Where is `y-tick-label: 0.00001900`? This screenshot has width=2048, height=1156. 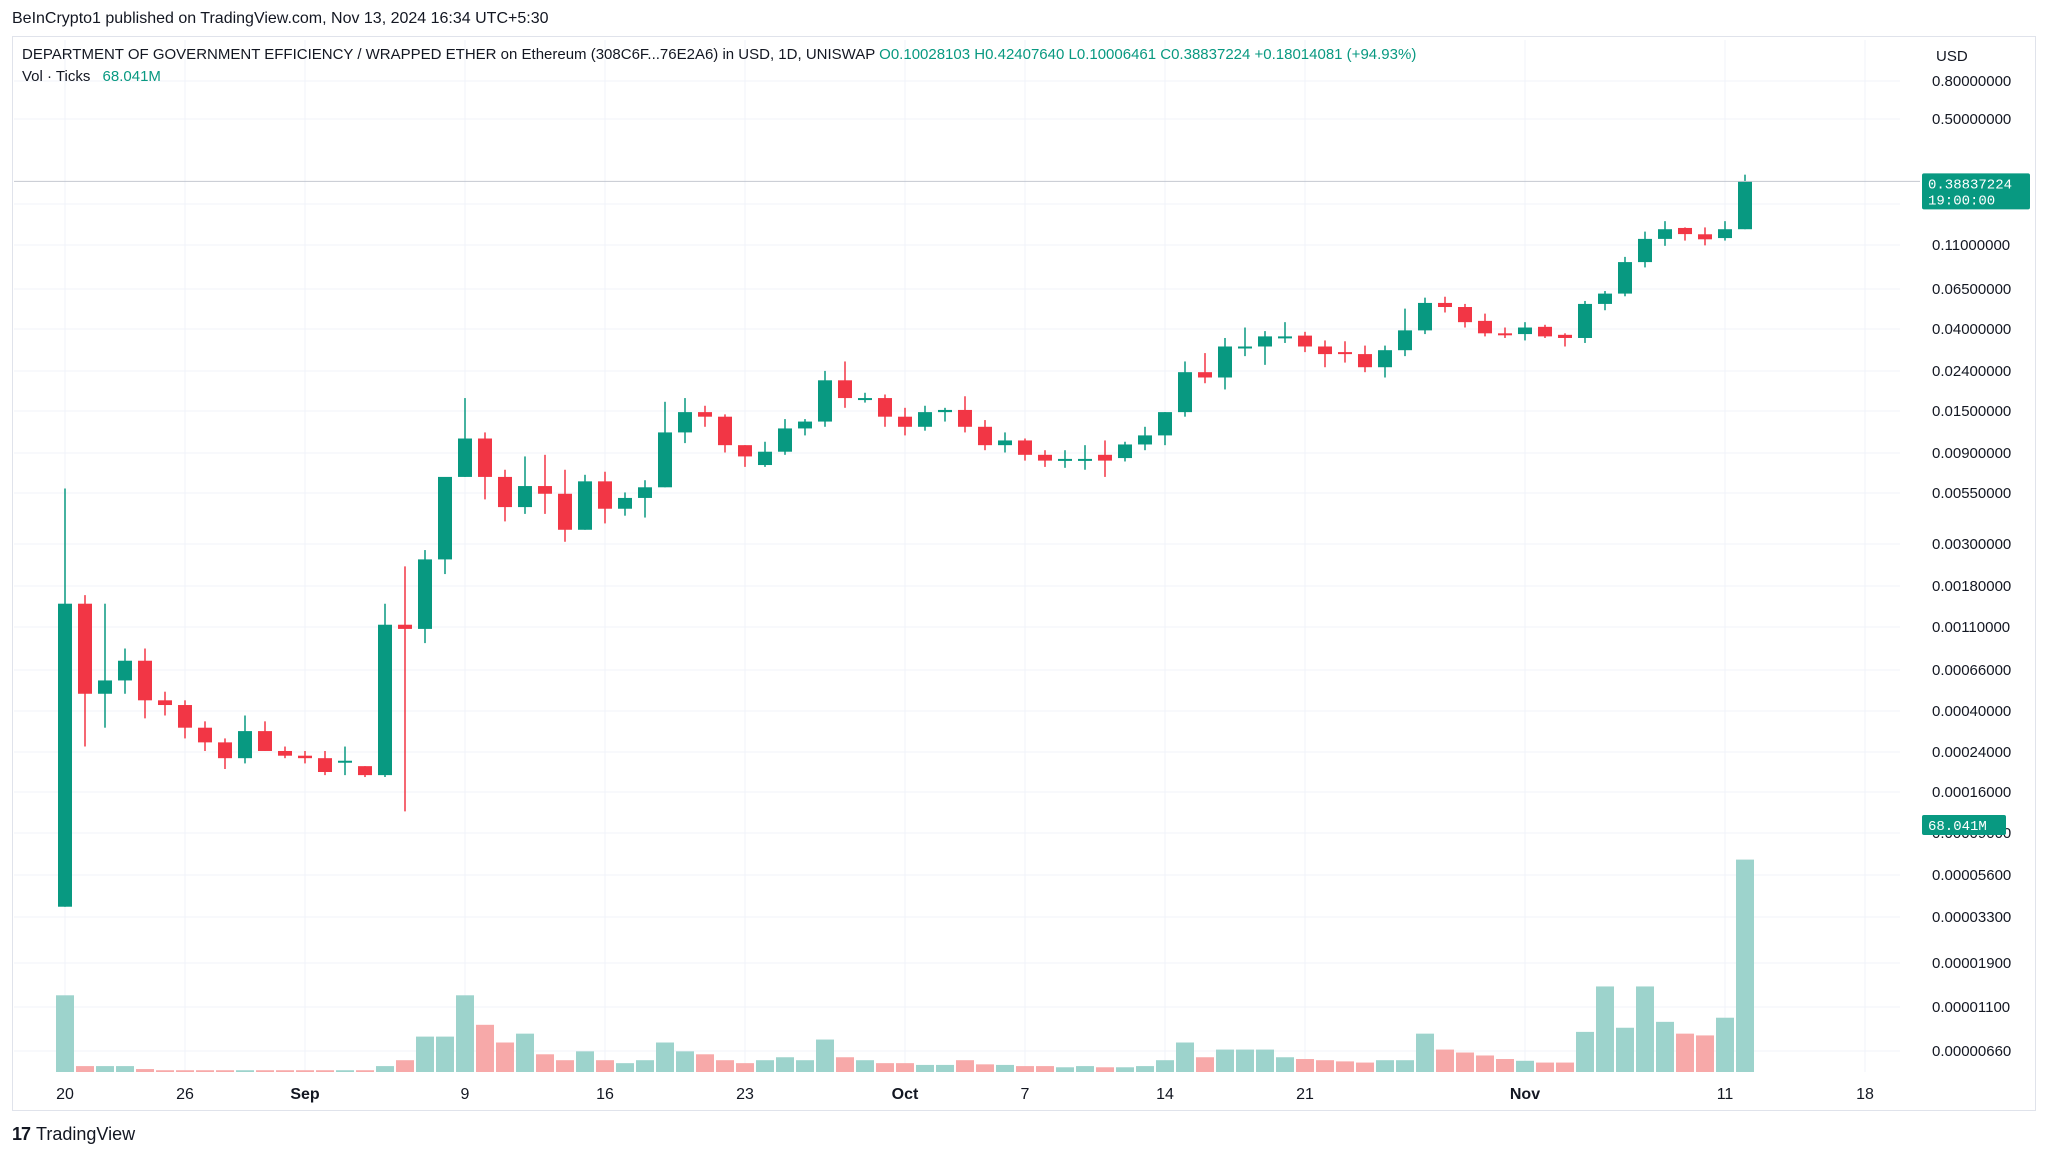
y-tick-label: 0.00001900 is located at coordinates (1971, 963).